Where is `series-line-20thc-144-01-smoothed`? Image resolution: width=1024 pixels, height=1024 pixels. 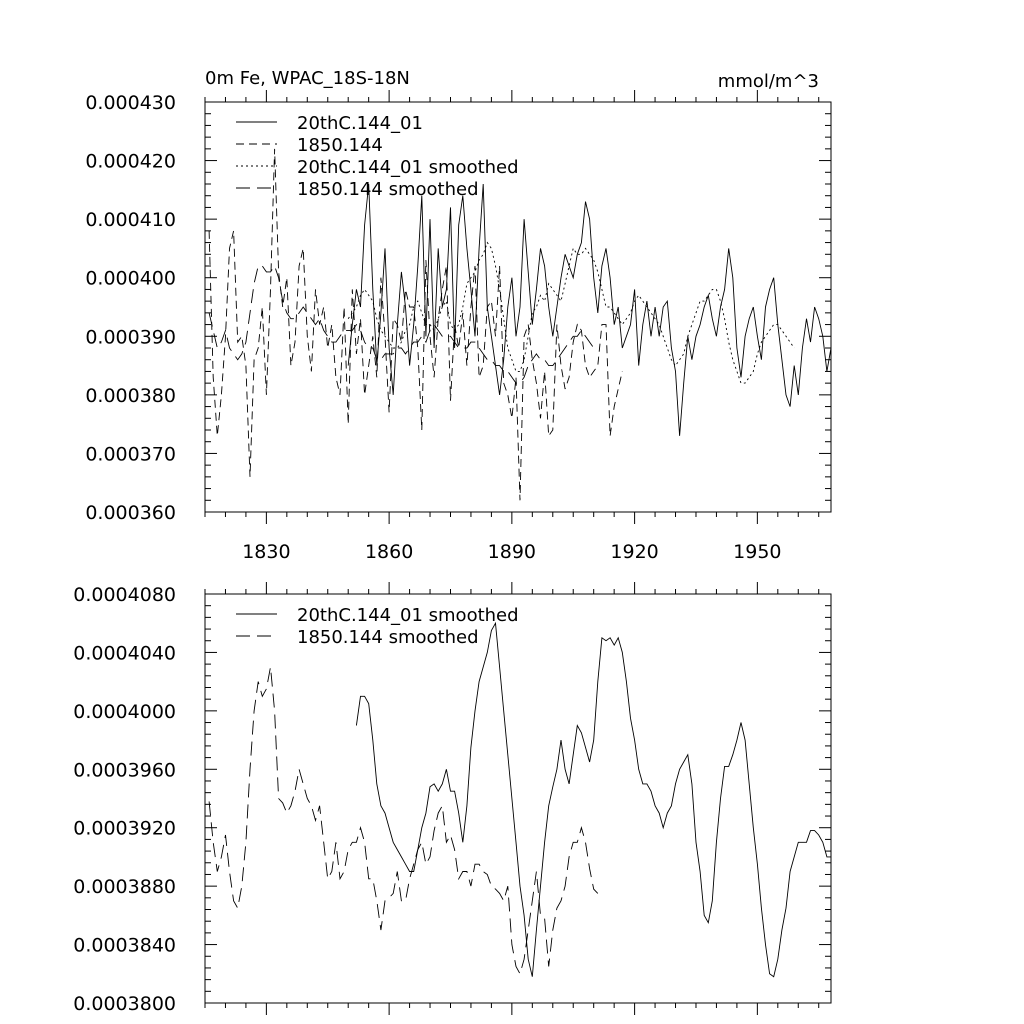
series-line-20thc-144-01-smoothed is located at coordinates (571, 312).